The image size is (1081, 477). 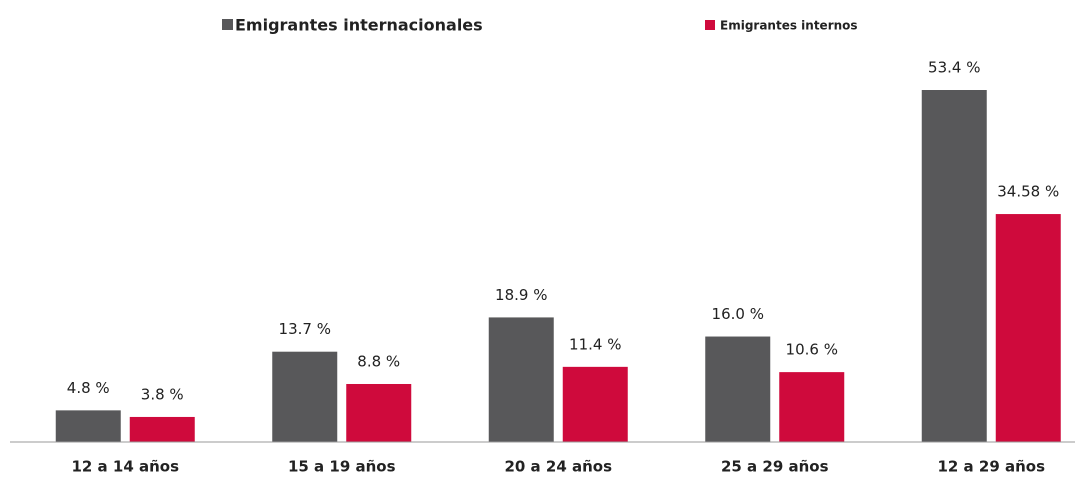 What do you see at coordinates (342, 467) in the screenshot?
I see `x-tick-label: 15 a 19 años` at bounding box center [342, 467].